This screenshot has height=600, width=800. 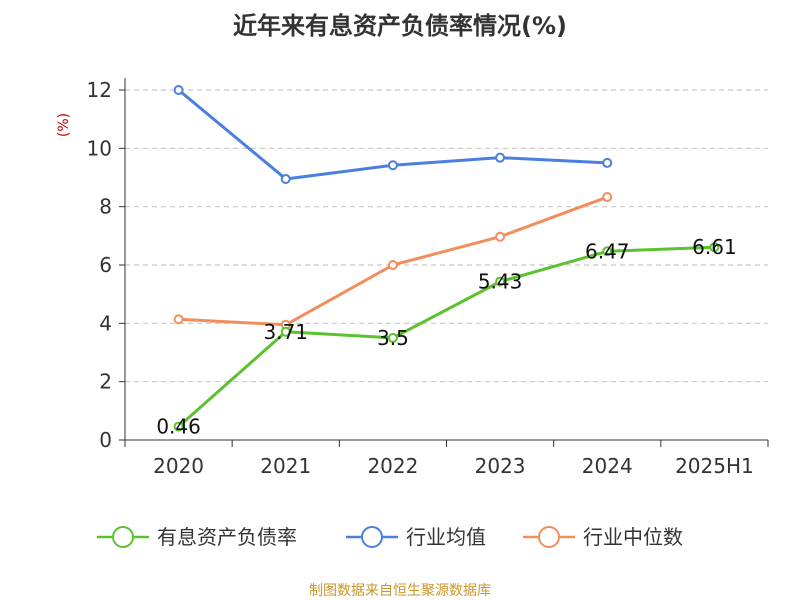 I want to click on data-label: 3.5, so click(x=393, y=338).